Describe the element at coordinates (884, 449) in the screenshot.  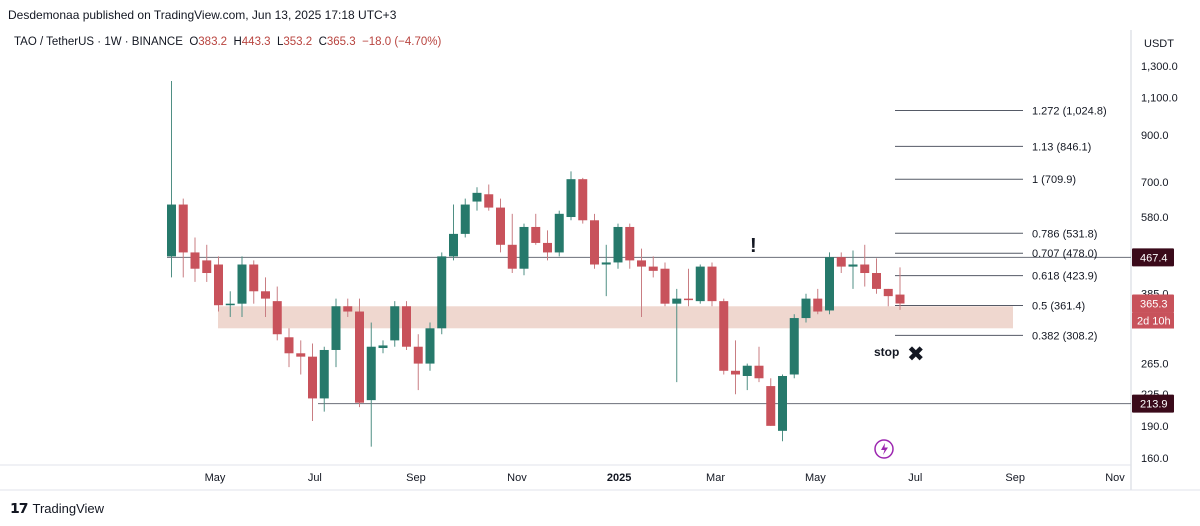
I see `lightning-glyph-icon` at that location.